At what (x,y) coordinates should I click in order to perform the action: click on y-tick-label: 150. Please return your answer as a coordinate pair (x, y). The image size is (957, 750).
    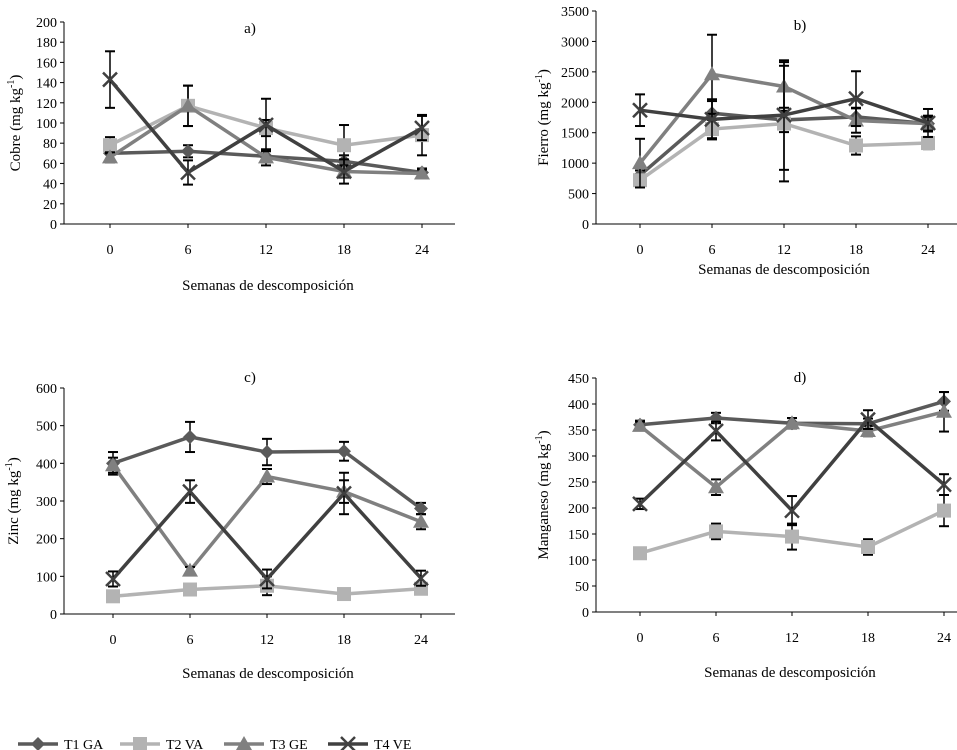
    Looking at the image, I should click on (578, 535).